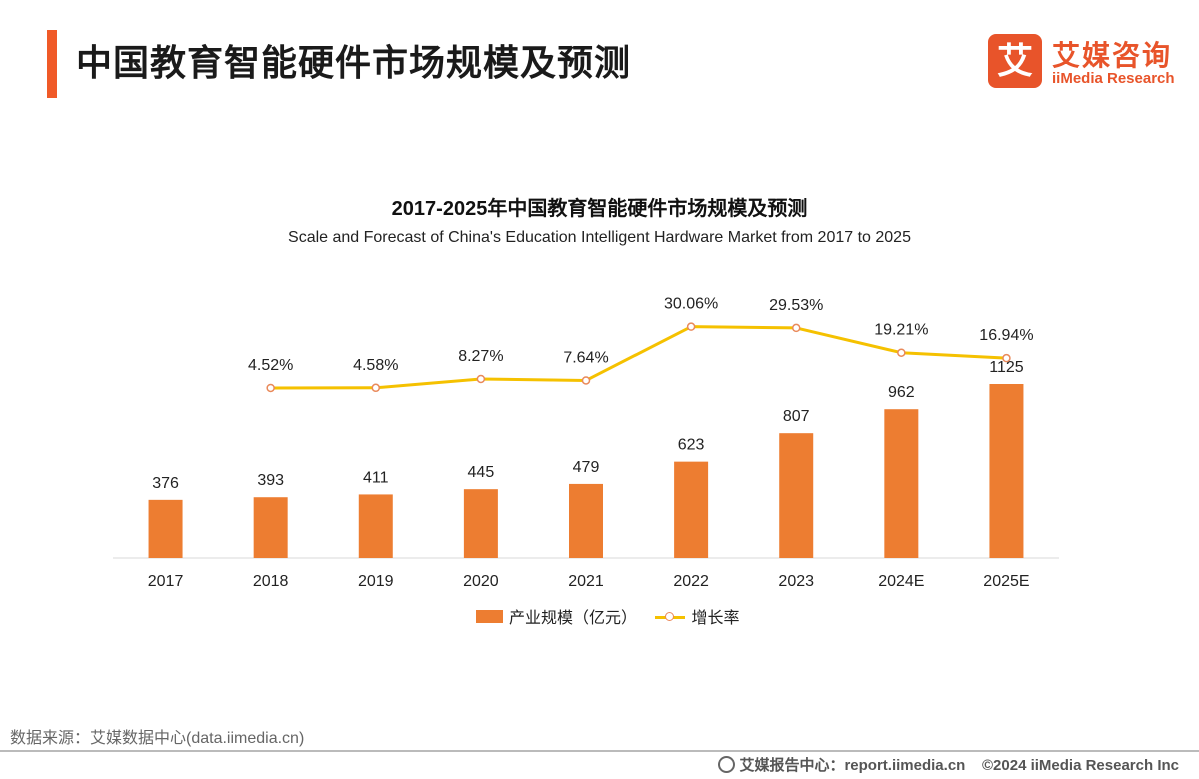 The image size is (1199, 779). What do you see at coordinates (1006, 581) in the screenshot?
I see `x-tick-label: 2025E` at bounding box center [1006, 581].